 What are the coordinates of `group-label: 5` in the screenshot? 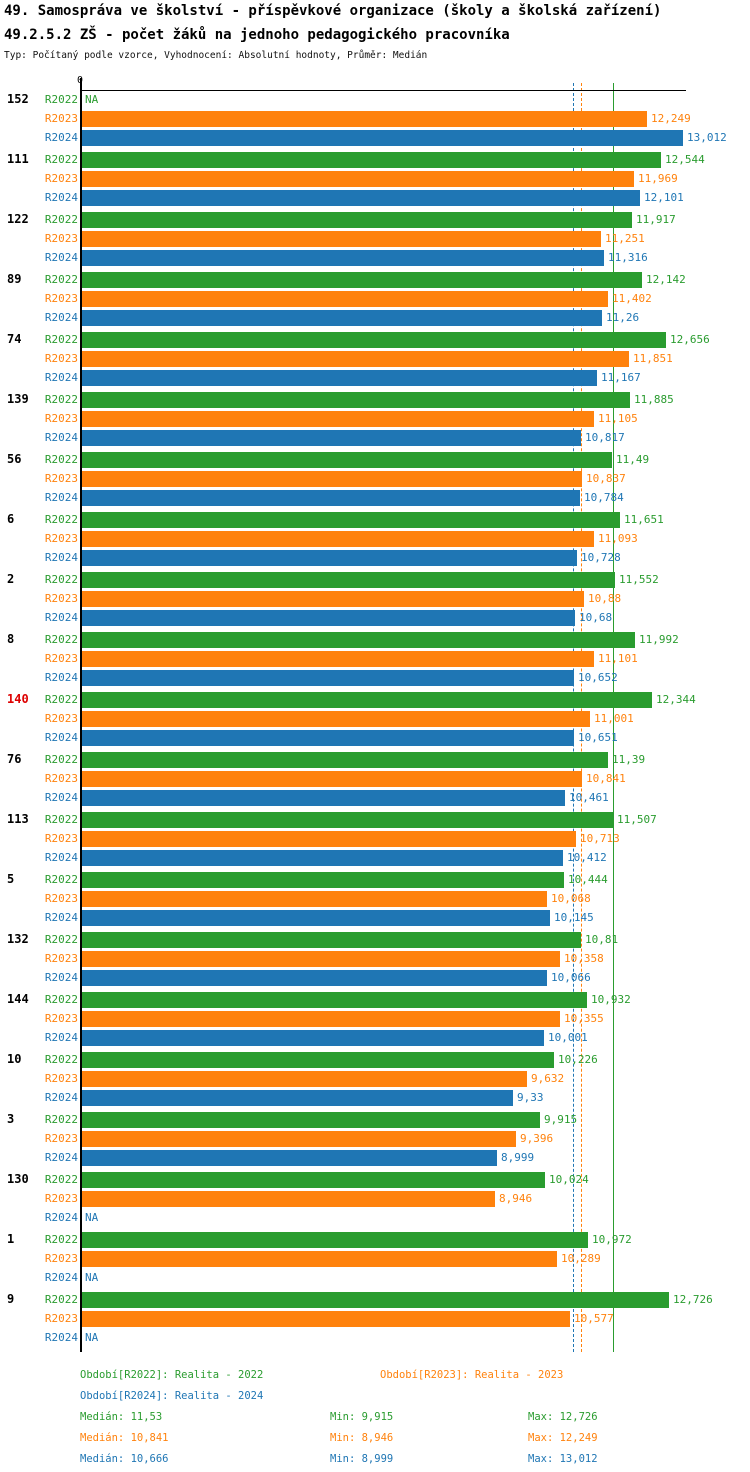 It's located at (11, 879).